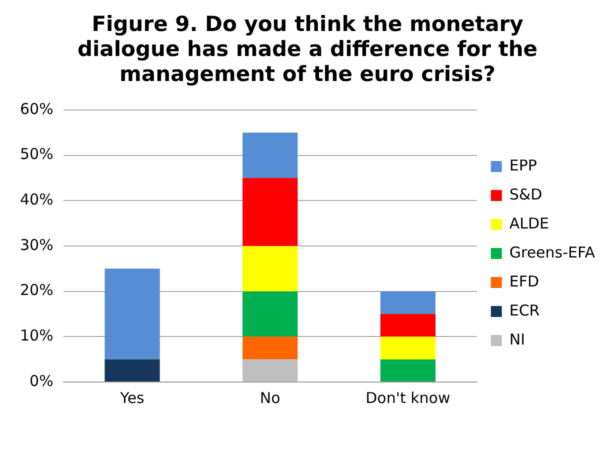 The image size is (615, 450). Describe the element at coordinates (37, 109) in the screenshot. I see `y-tick-label: 60%` at that location.